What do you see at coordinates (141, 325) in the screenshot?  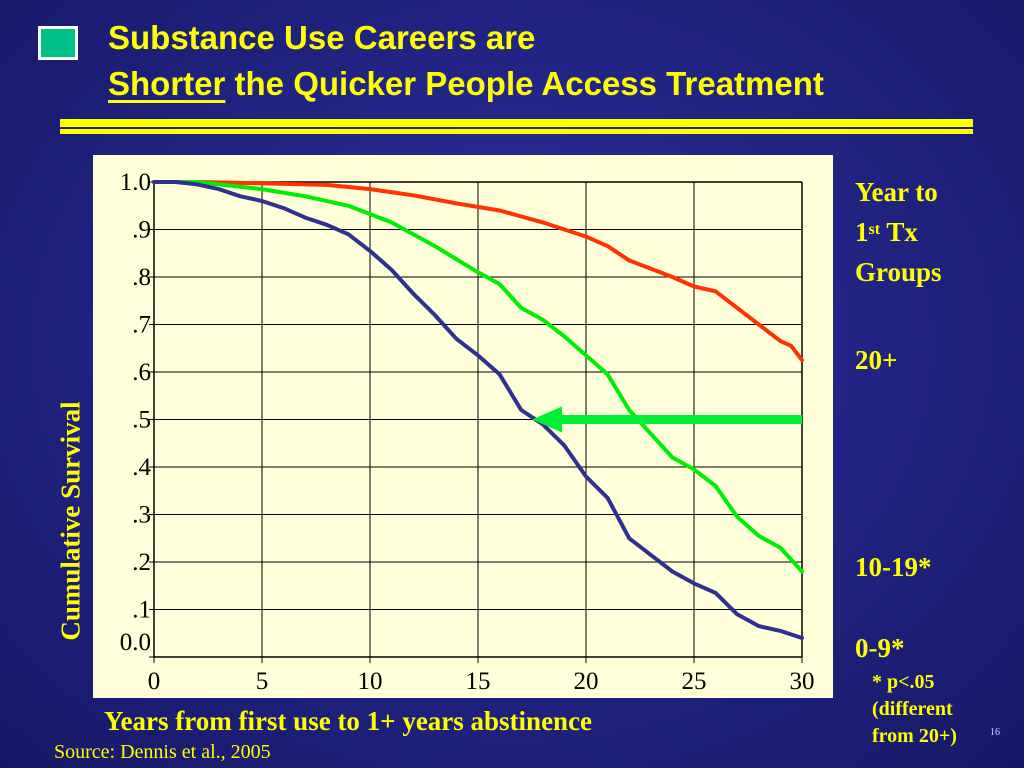 I see `y-tick-label: .7` at bounding box center [141, 325].